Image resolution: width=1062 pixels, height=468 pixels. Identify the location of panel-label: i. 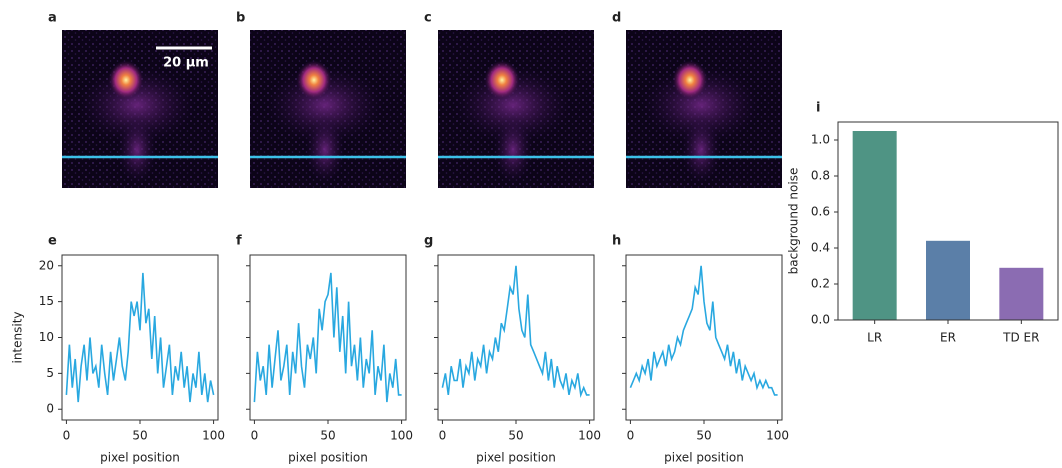
(818, 108).